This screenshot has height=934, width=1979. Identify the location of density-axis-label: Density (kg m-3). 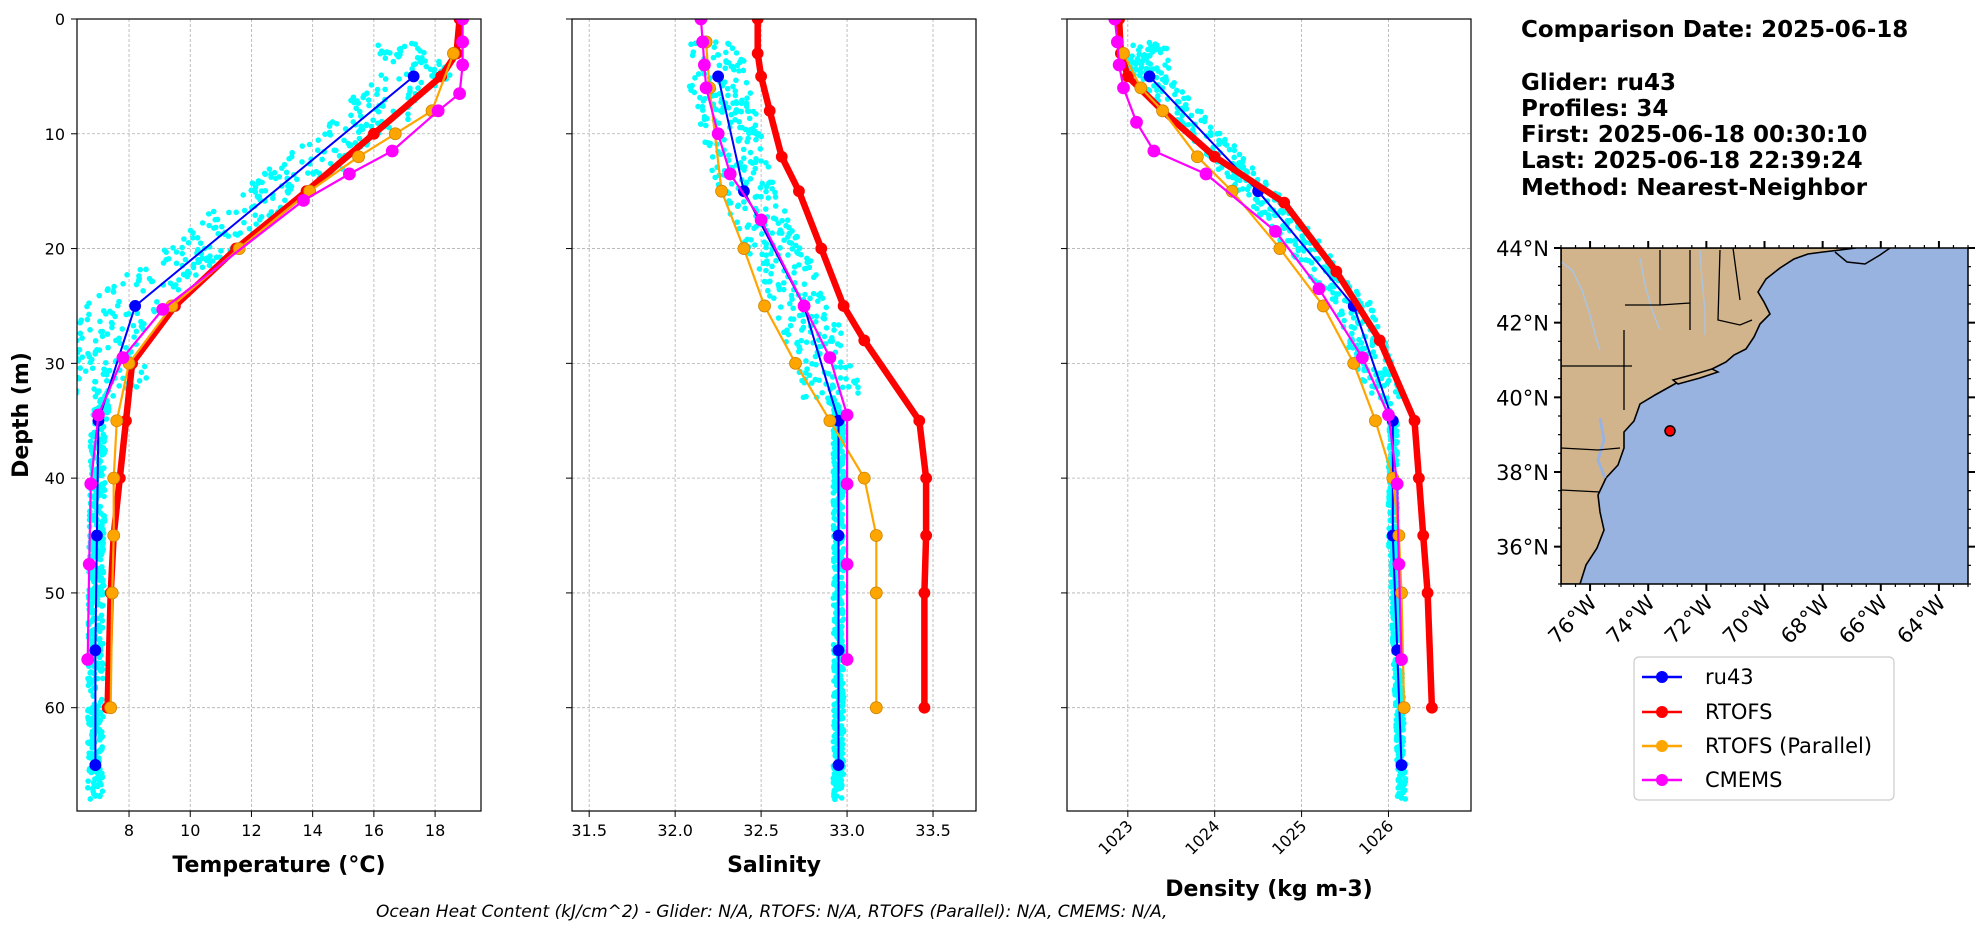
(1269, 889).